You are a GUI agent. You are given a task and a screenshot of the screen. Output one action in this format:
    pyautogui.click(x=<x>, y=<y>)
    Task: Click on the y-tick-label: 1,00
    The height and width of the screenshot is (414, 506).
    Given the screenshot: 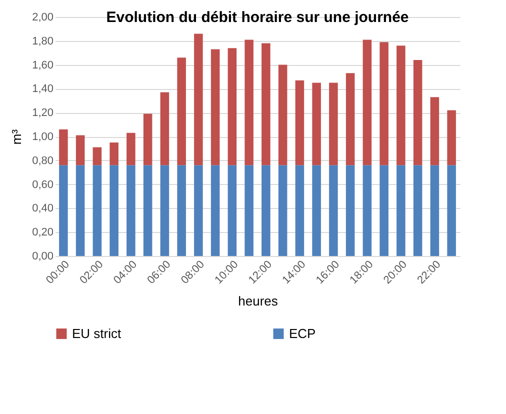 What is the action you would take?
    pyautogui.click(x=43, y=137)
    